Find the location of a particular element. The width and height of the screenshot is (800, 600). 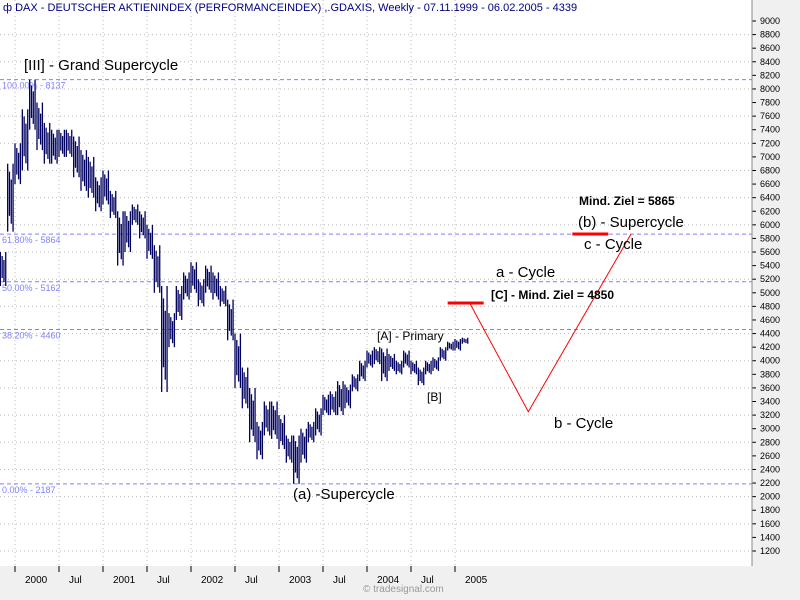

y-tick-label: 2000 is located at coordinates (770, 497).